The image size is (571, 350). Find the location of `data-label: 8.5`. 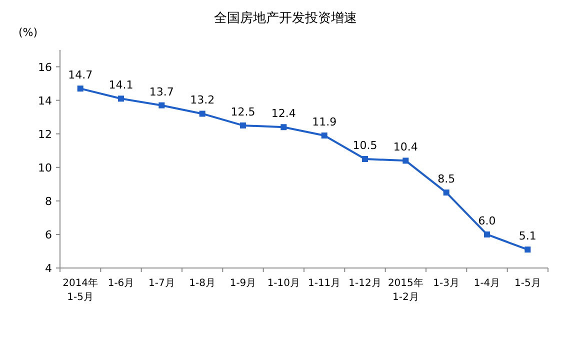

data-label: 8.5 is located at coordinates (447, 179).